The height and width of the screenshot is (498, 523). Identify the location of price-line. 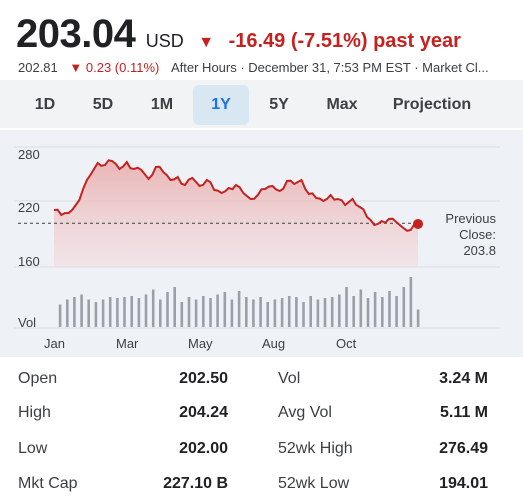
(236, 195).